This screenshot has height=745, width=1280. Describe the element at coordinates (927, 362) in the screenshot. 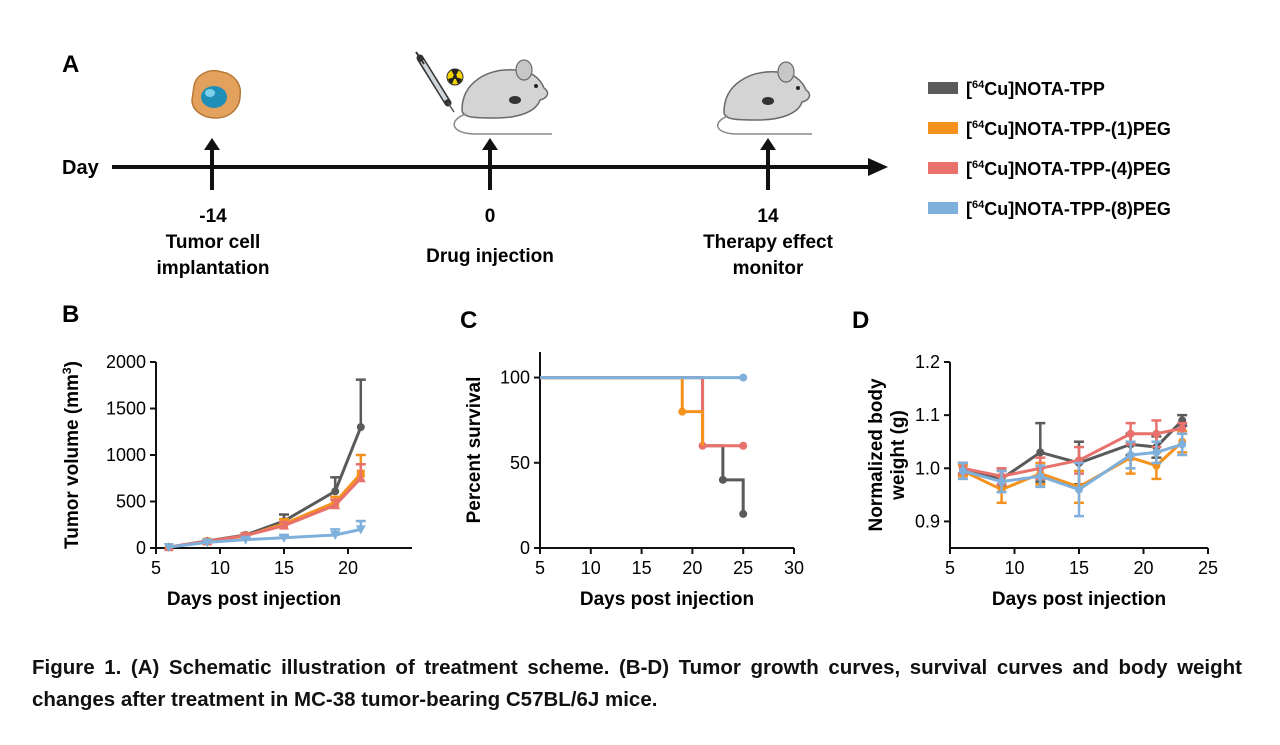

I see `y-tick-label: 1.2` at that location.